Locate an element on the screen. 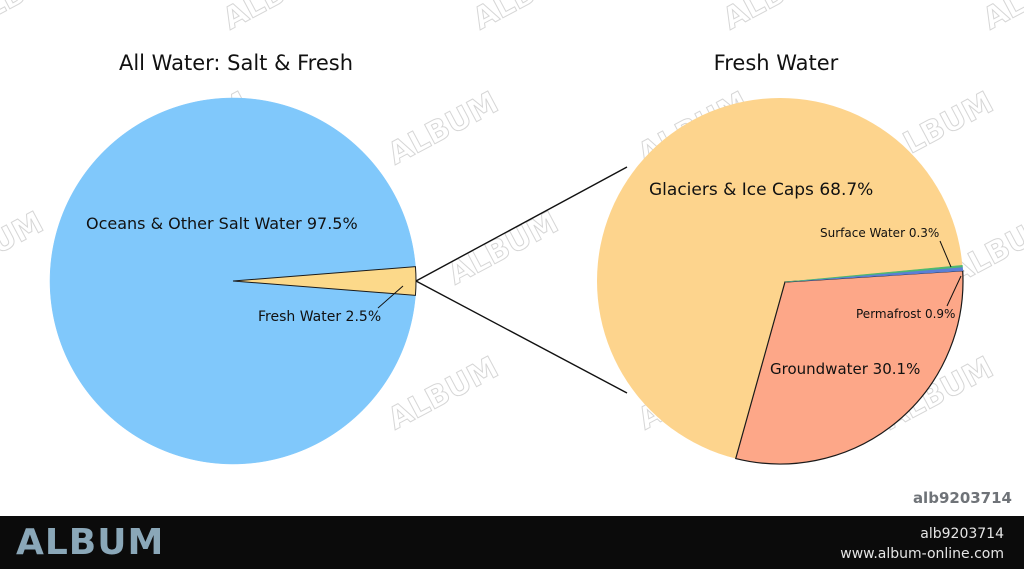  zoom-connector is located at coordinates (521, 280).